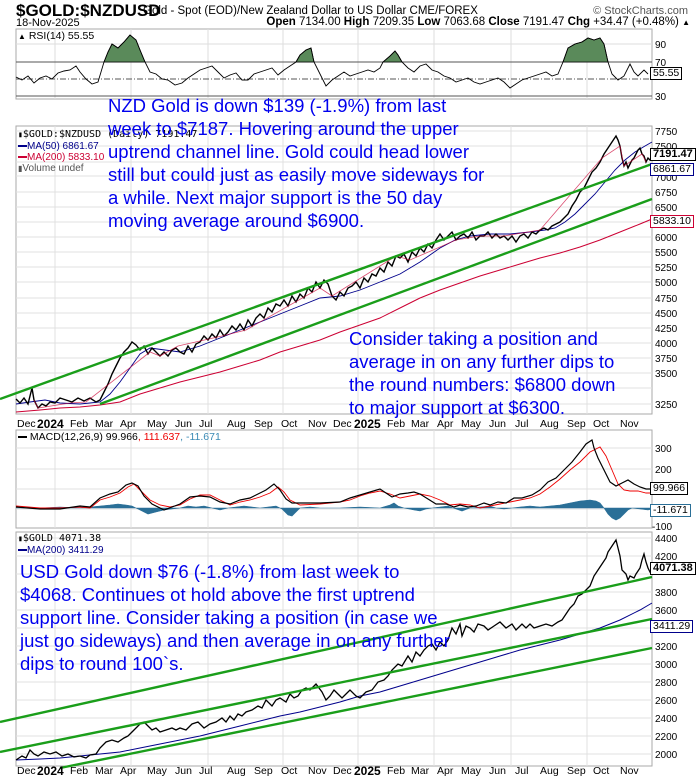 This screenshot has width=700, height=780. Describe the element at coordinates (666, 299) in the screenshot. I see `nzd-tick: 4750` at that location.